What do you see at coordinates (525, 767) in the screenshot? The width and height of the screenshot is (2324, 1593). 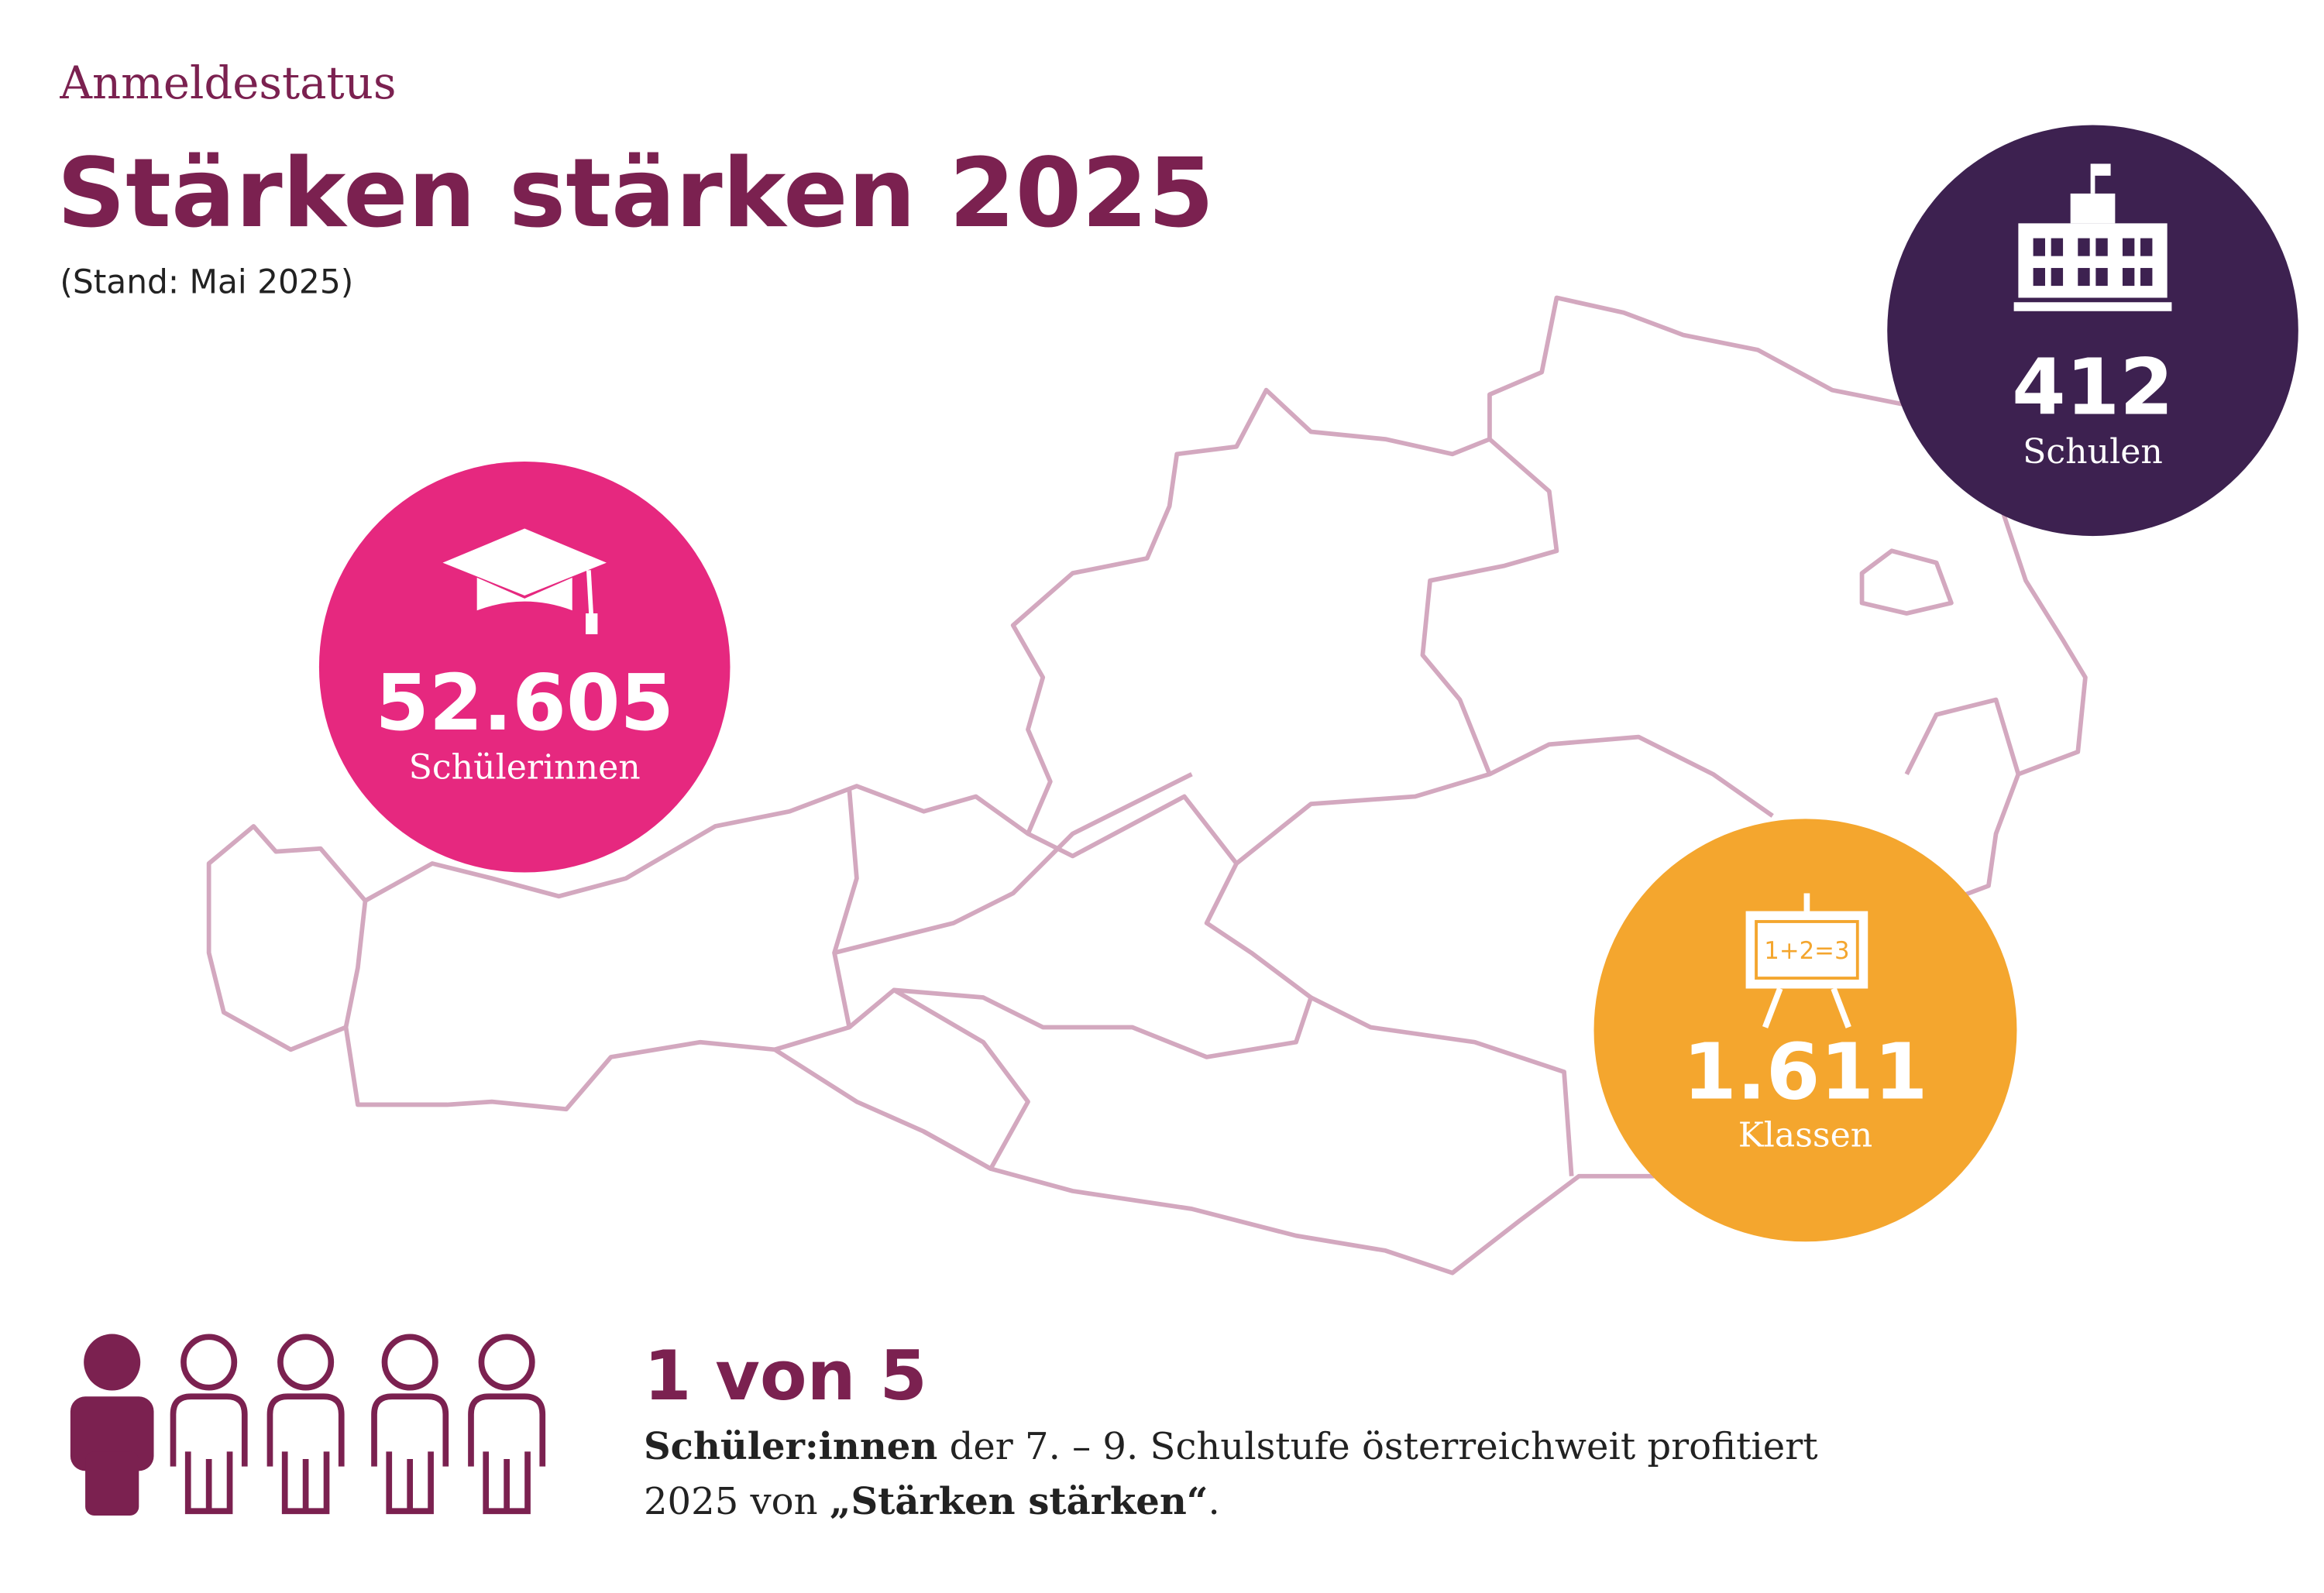 I see `stat-label: Schülerinnen` at bounding box center [525, 767].